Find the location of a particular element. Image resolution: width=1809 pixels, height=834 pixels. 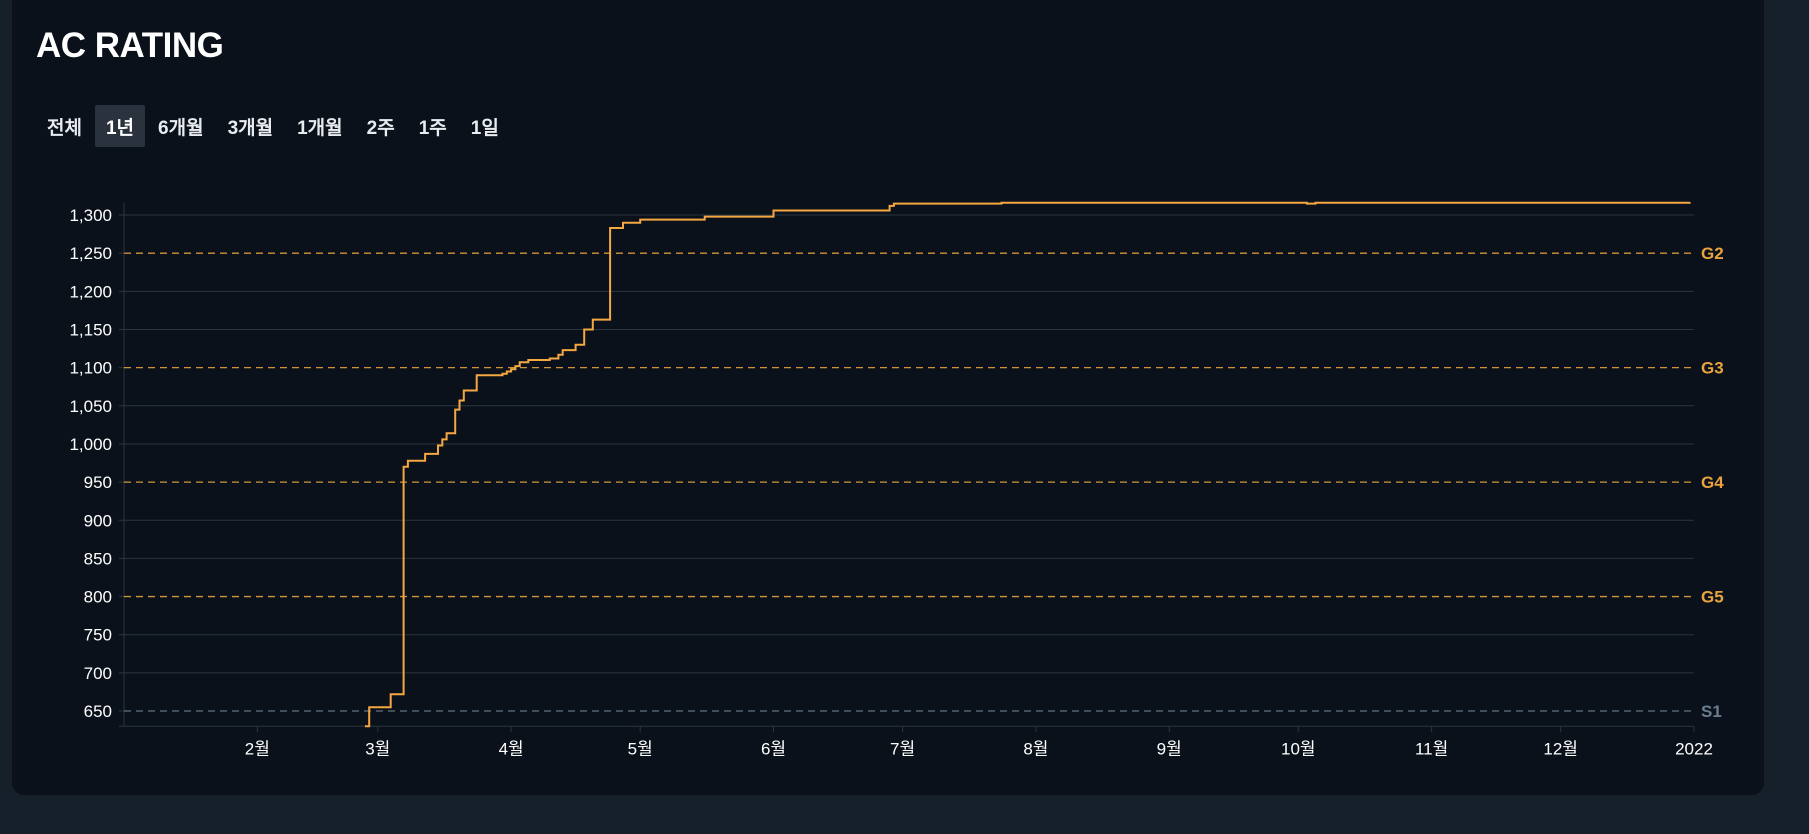

y-tick-label: 1,150 is located at coordinates (90, 330).